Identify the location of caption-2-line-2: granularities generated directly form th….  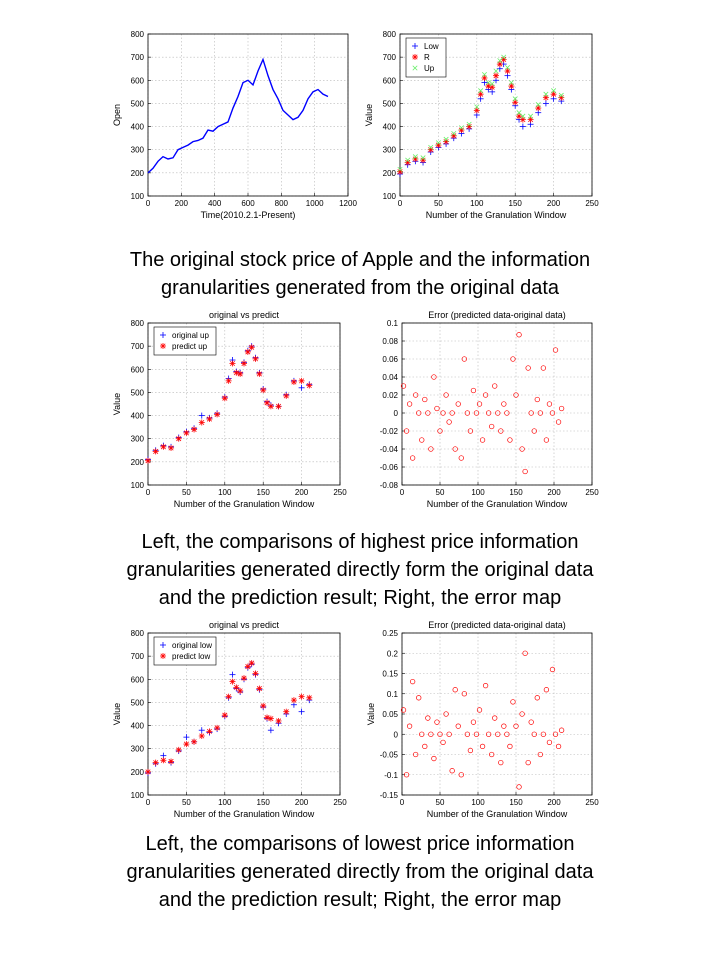
(360, 570).